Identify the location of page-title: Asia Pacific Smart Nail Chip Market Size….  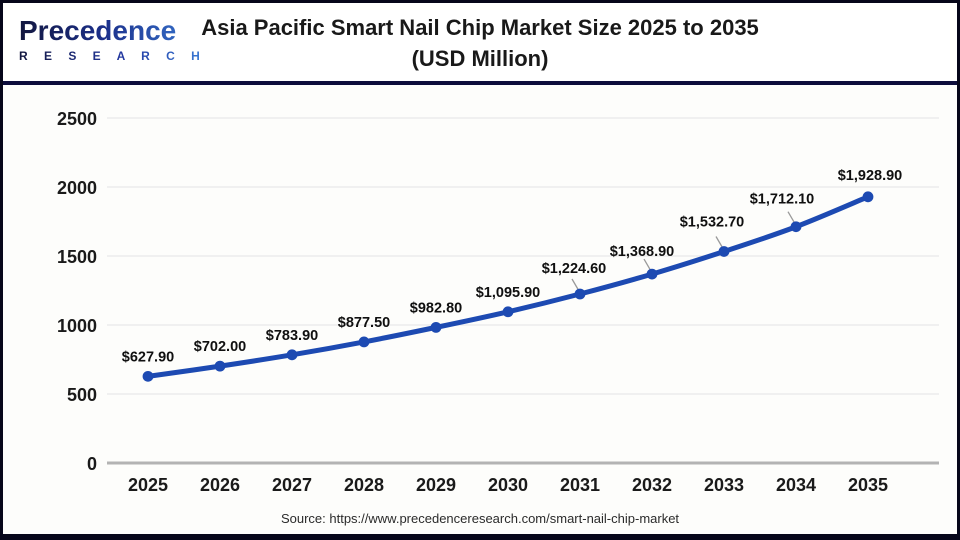
(480, 43).